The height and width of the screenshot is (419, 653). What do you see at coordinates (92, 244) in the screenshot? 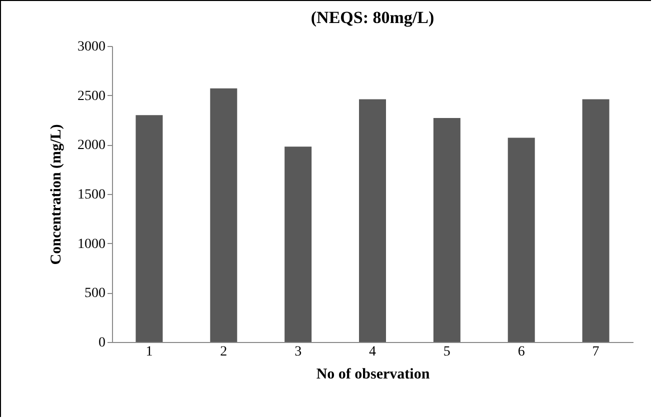
I see `y-tick-label: 1000` at bounding box center [92, 244].